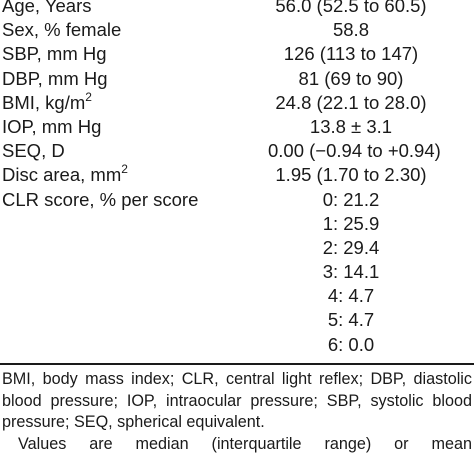  Describe the element at coordinates (351, 175) in the screenshot. I see `row-value: 1.95 (1.70 to 2.30)` at that location.